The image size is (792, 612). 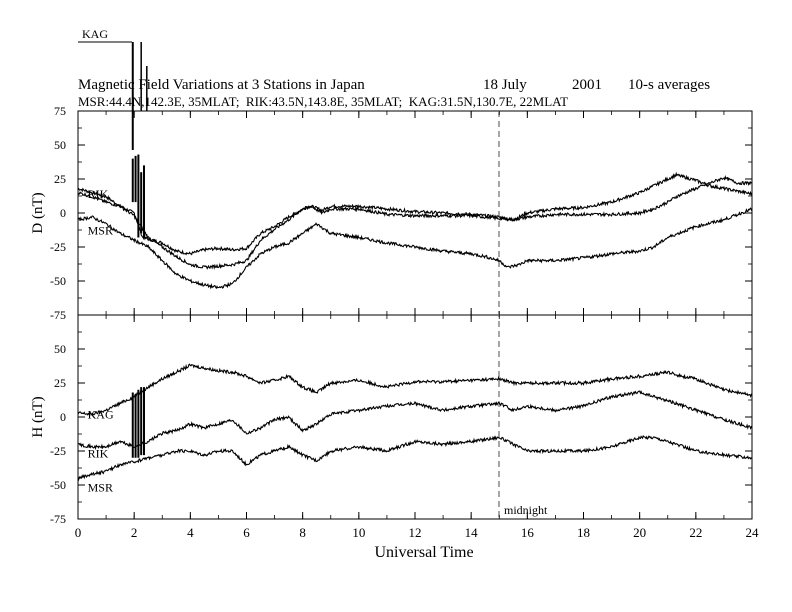 What do you see at coordinates (526, 510) in the screenshot?
I see `midnight-label: midnight` at bounding box center [526, 510].